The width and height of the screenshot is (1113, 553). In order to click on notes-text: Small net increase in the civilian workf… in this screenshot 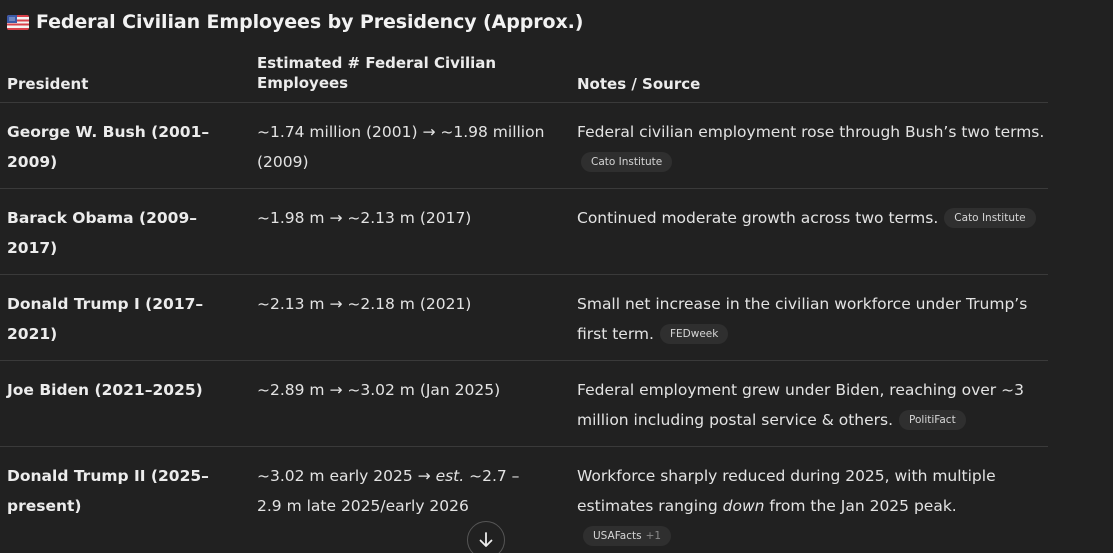, I will do `click(802, 319)`.